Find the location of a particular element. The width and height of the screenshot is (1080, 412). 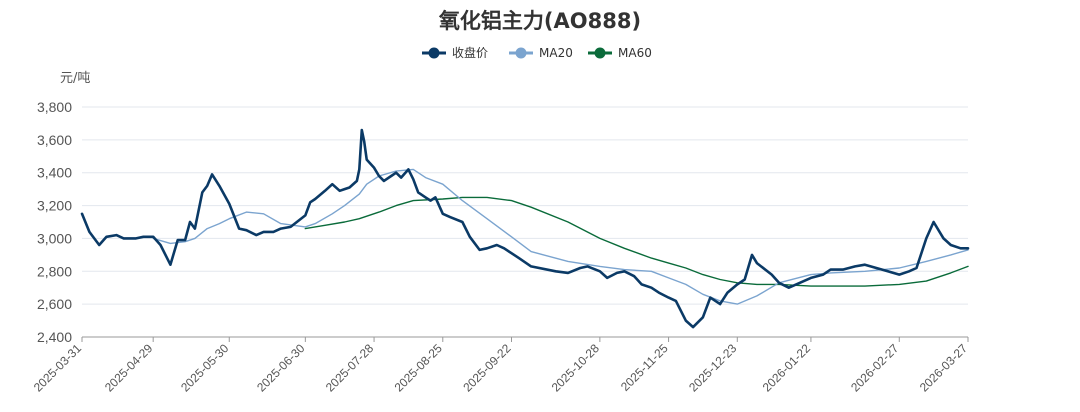

legend: 收盘价 MA20 MA60 is located at coordinates (537, 52).